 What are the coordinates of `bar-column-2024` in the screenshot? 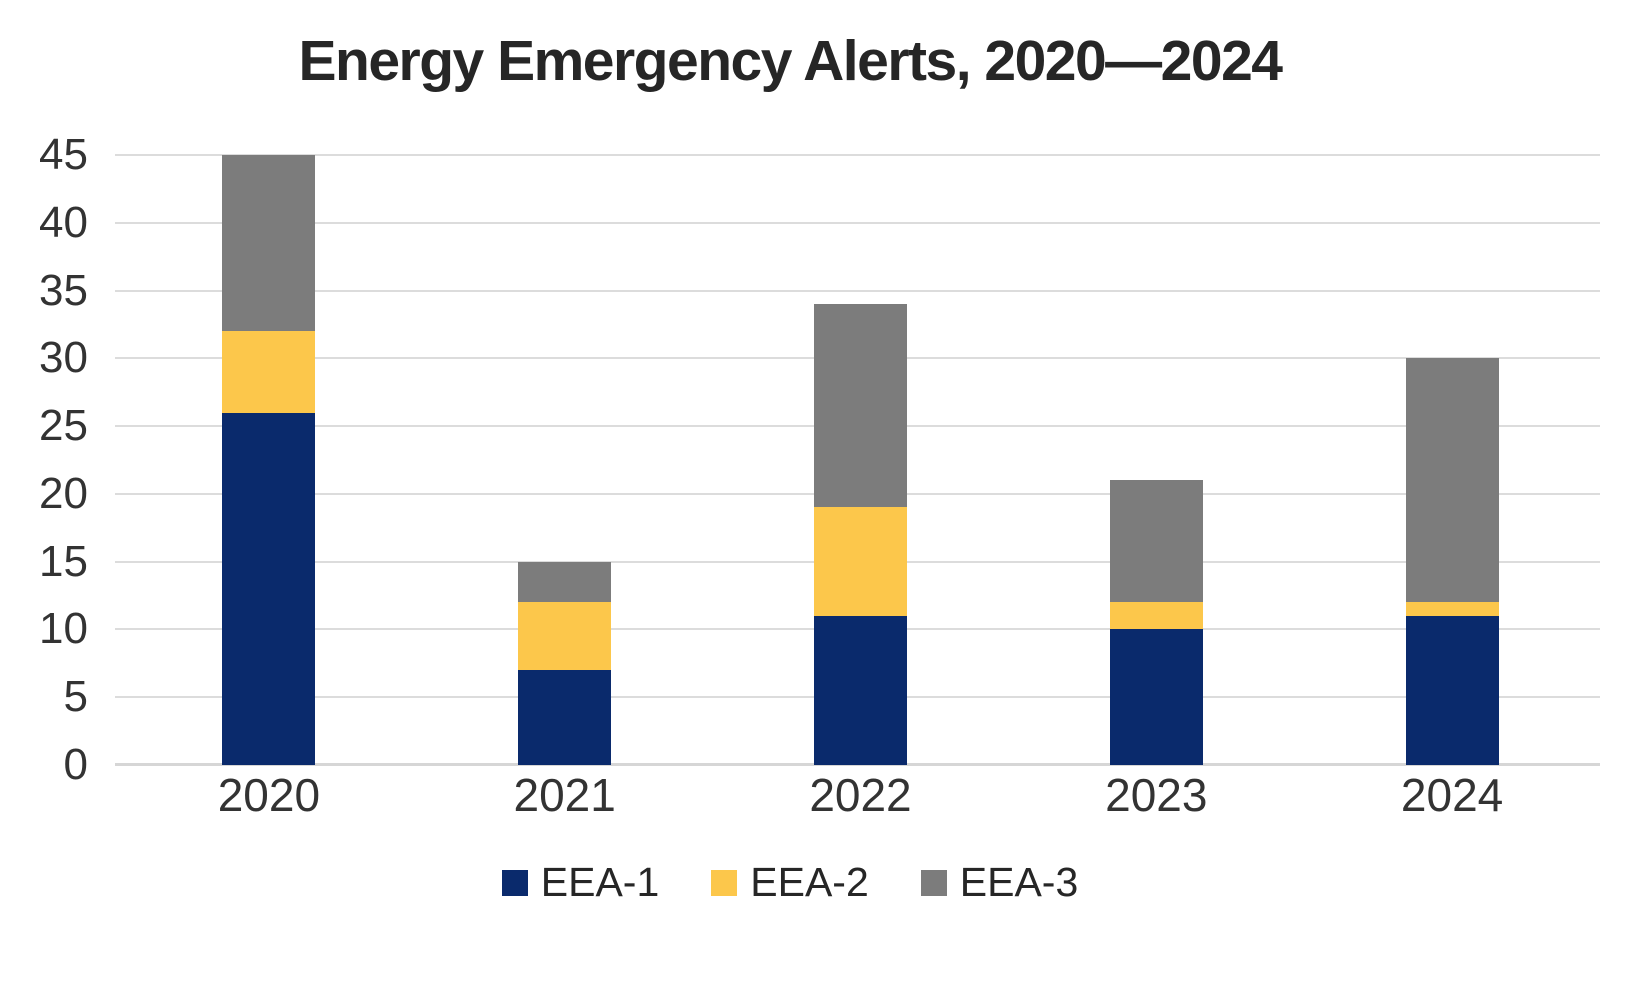 It's located at (1452, 460).